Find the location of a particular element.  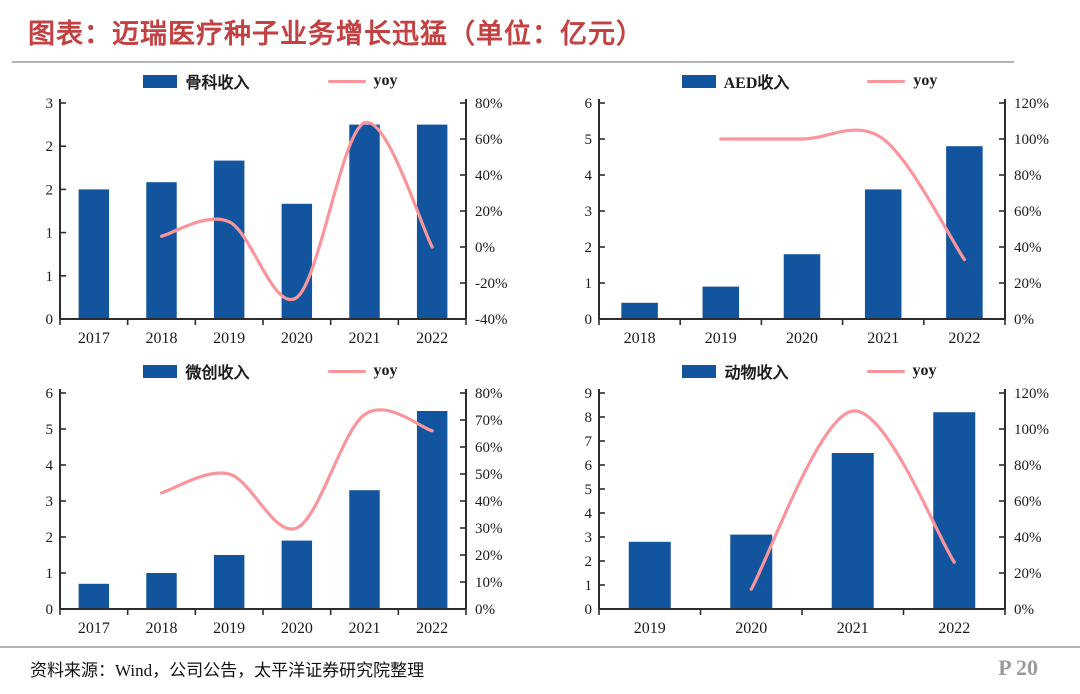

svg-text: -20% is located at coordinates (491, 284).